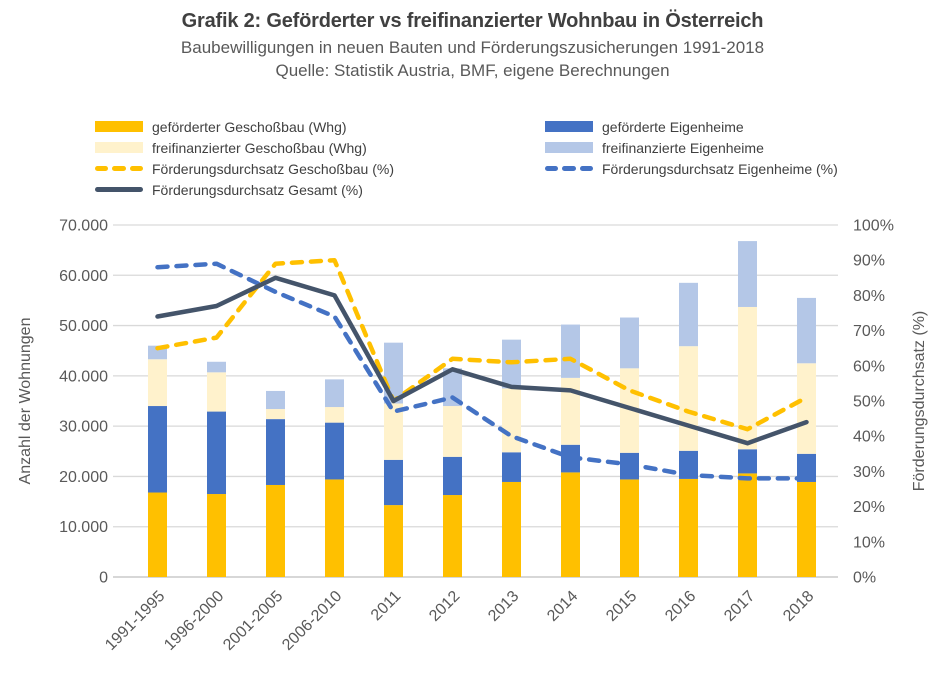 This screenshot has height=678, width=945. What do you see at coordinates (244, 169) in the screenshot?
I see `legend-item: Förderungsdurchsatz Geschoßbau (%)` at bounding box center [244, 169].